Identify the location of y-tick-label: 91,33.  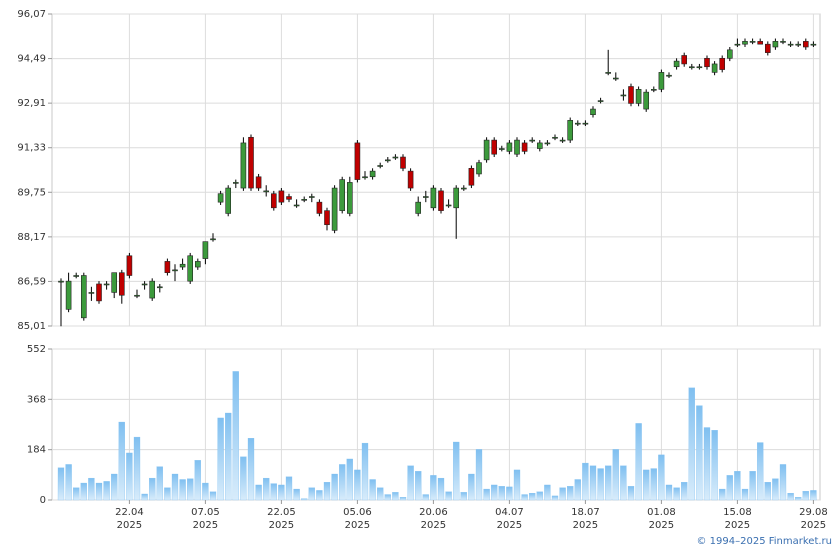
(31, 148).